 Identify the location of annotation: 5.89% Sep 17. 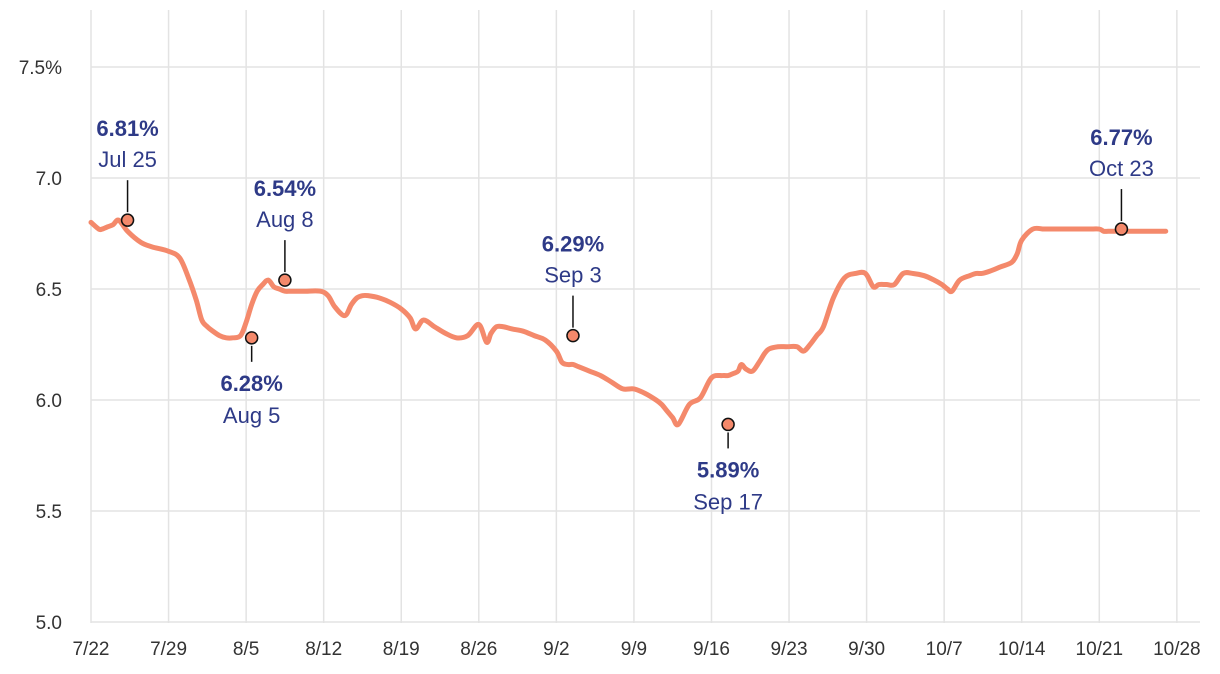
(728, 465).